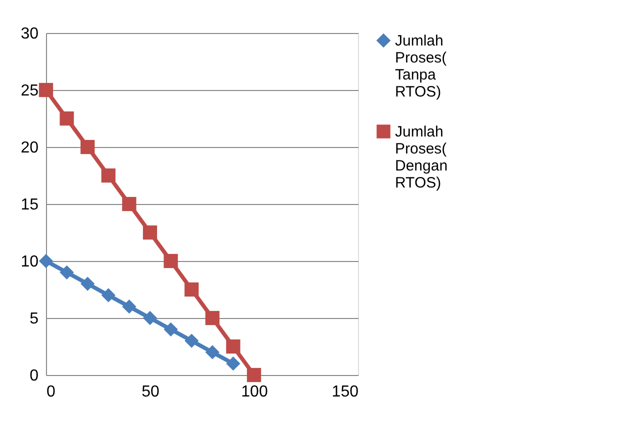  Describe the element at coordinates (34, 319) in the screenshot. I see `y-tick-label: 5` at that location.